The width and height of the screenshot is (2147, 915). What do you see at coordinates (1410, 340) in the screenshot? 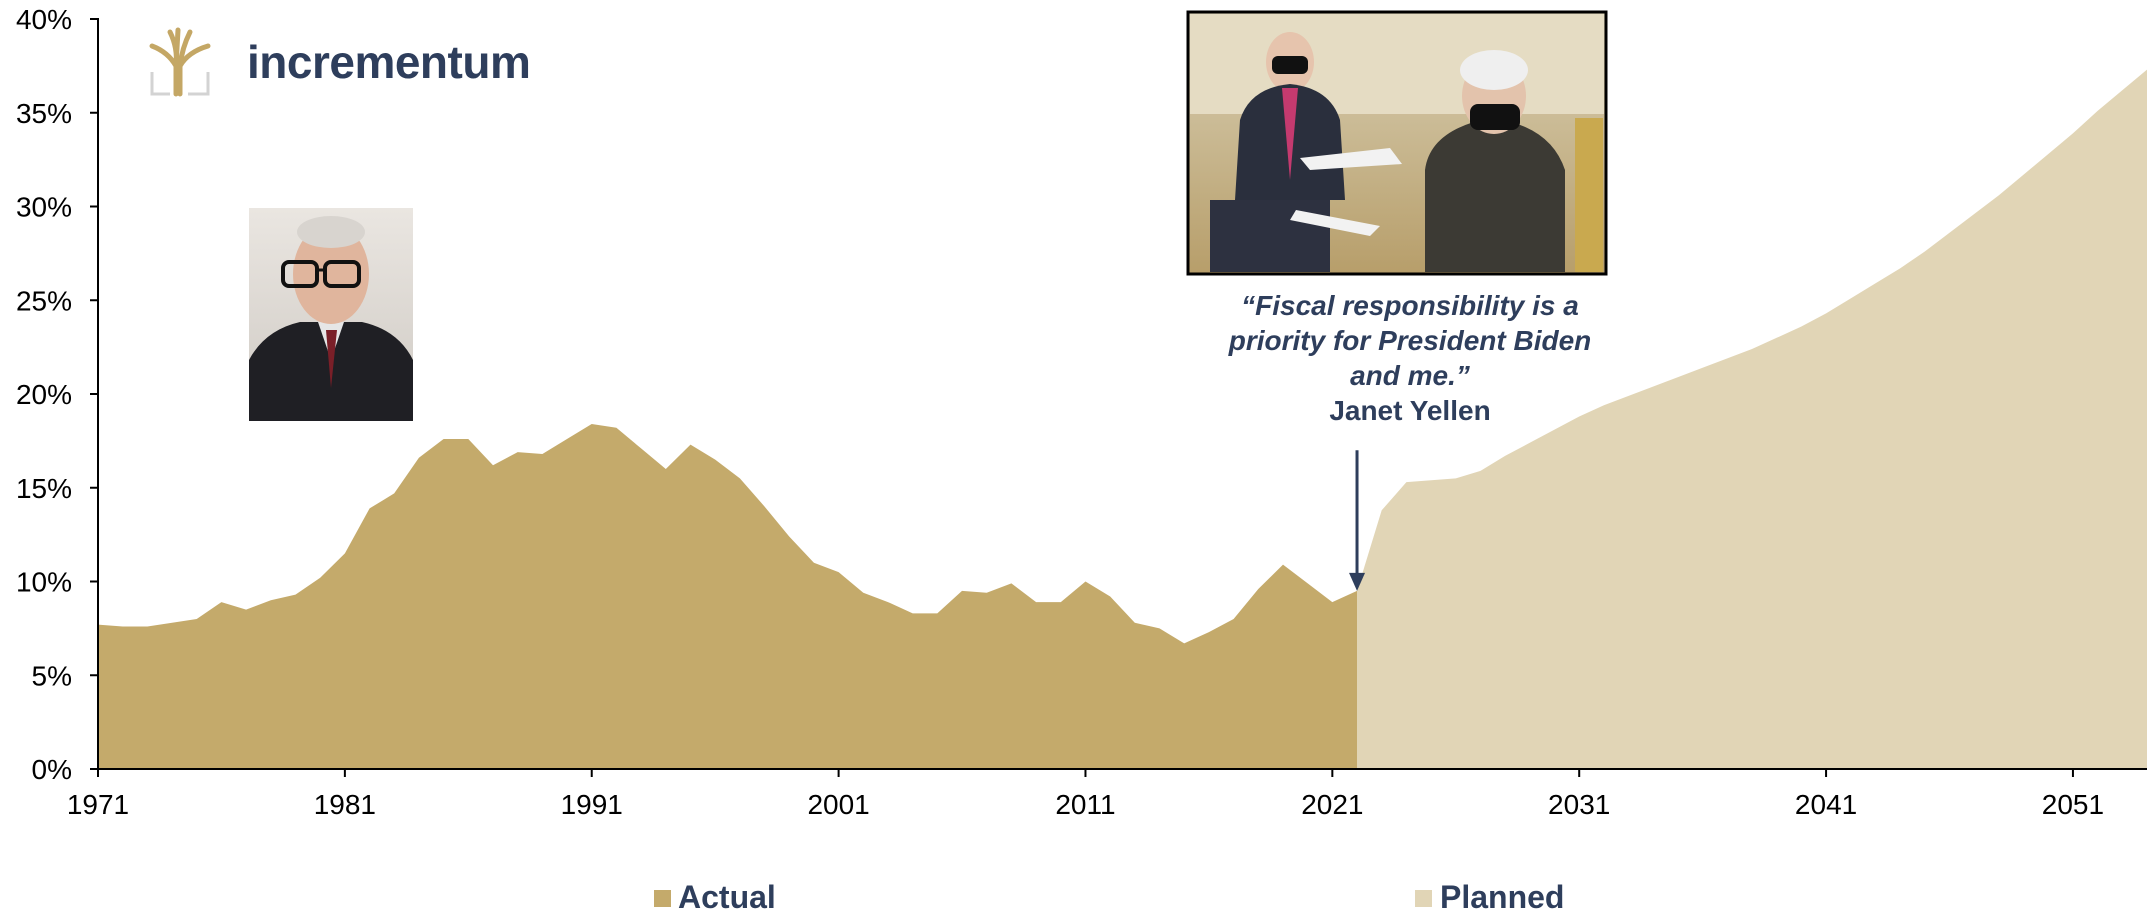
I see `quote-line-2: priority for President Biden` at bounding box center [1410, 340].